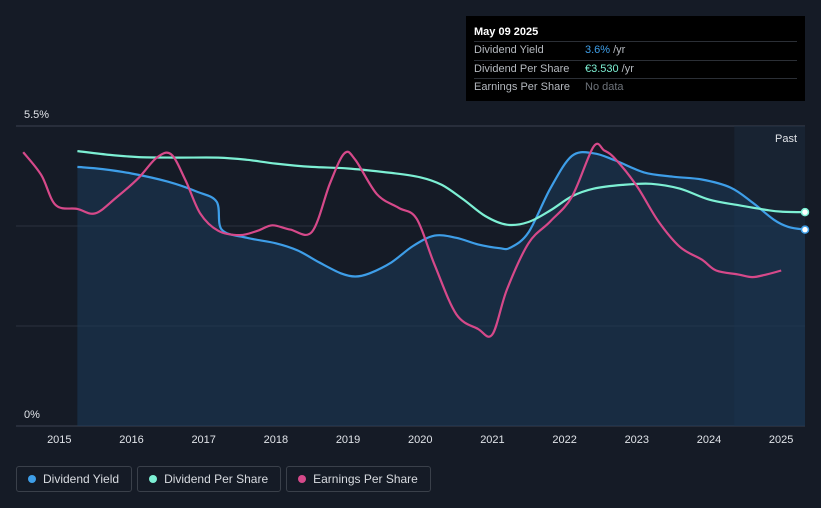 The height and width of the screenshot is (508, 821). I want to click on x-tick-label: 2023, so click(637, 440).